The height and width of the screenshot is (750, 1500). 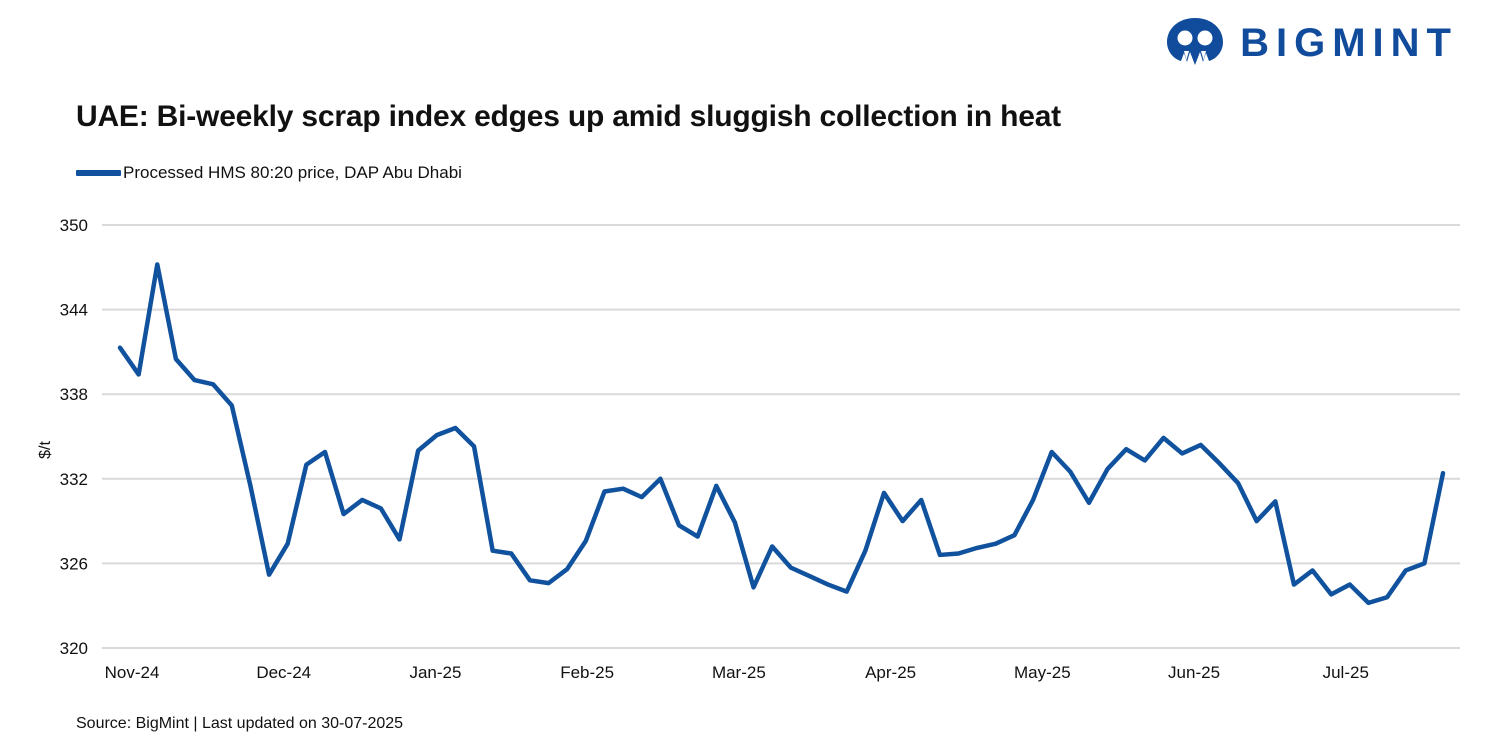 I want to click on x-tick-label: Feb-25, so click(x=587, y=672).